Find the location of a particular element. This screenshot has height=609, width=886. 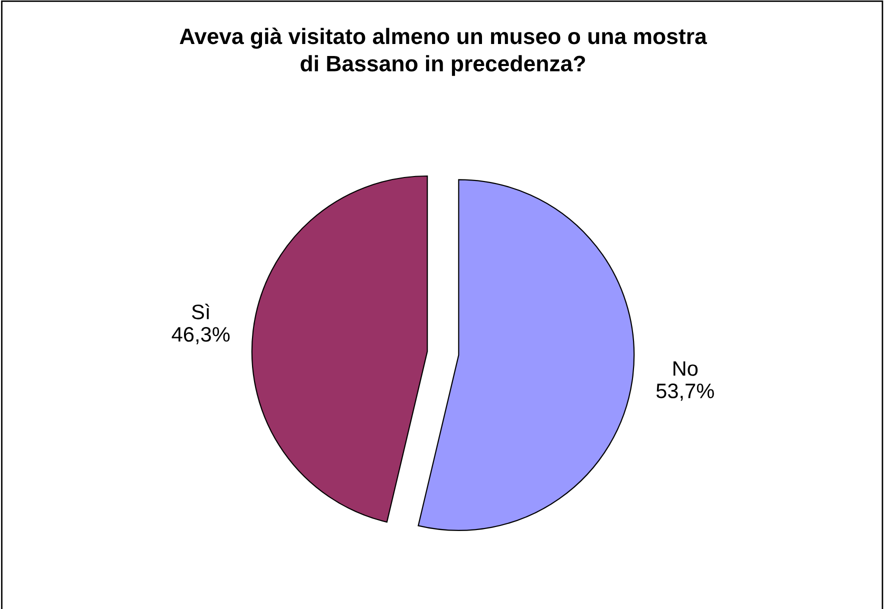

slice-label: Sì is located at coordinates (201, 312).